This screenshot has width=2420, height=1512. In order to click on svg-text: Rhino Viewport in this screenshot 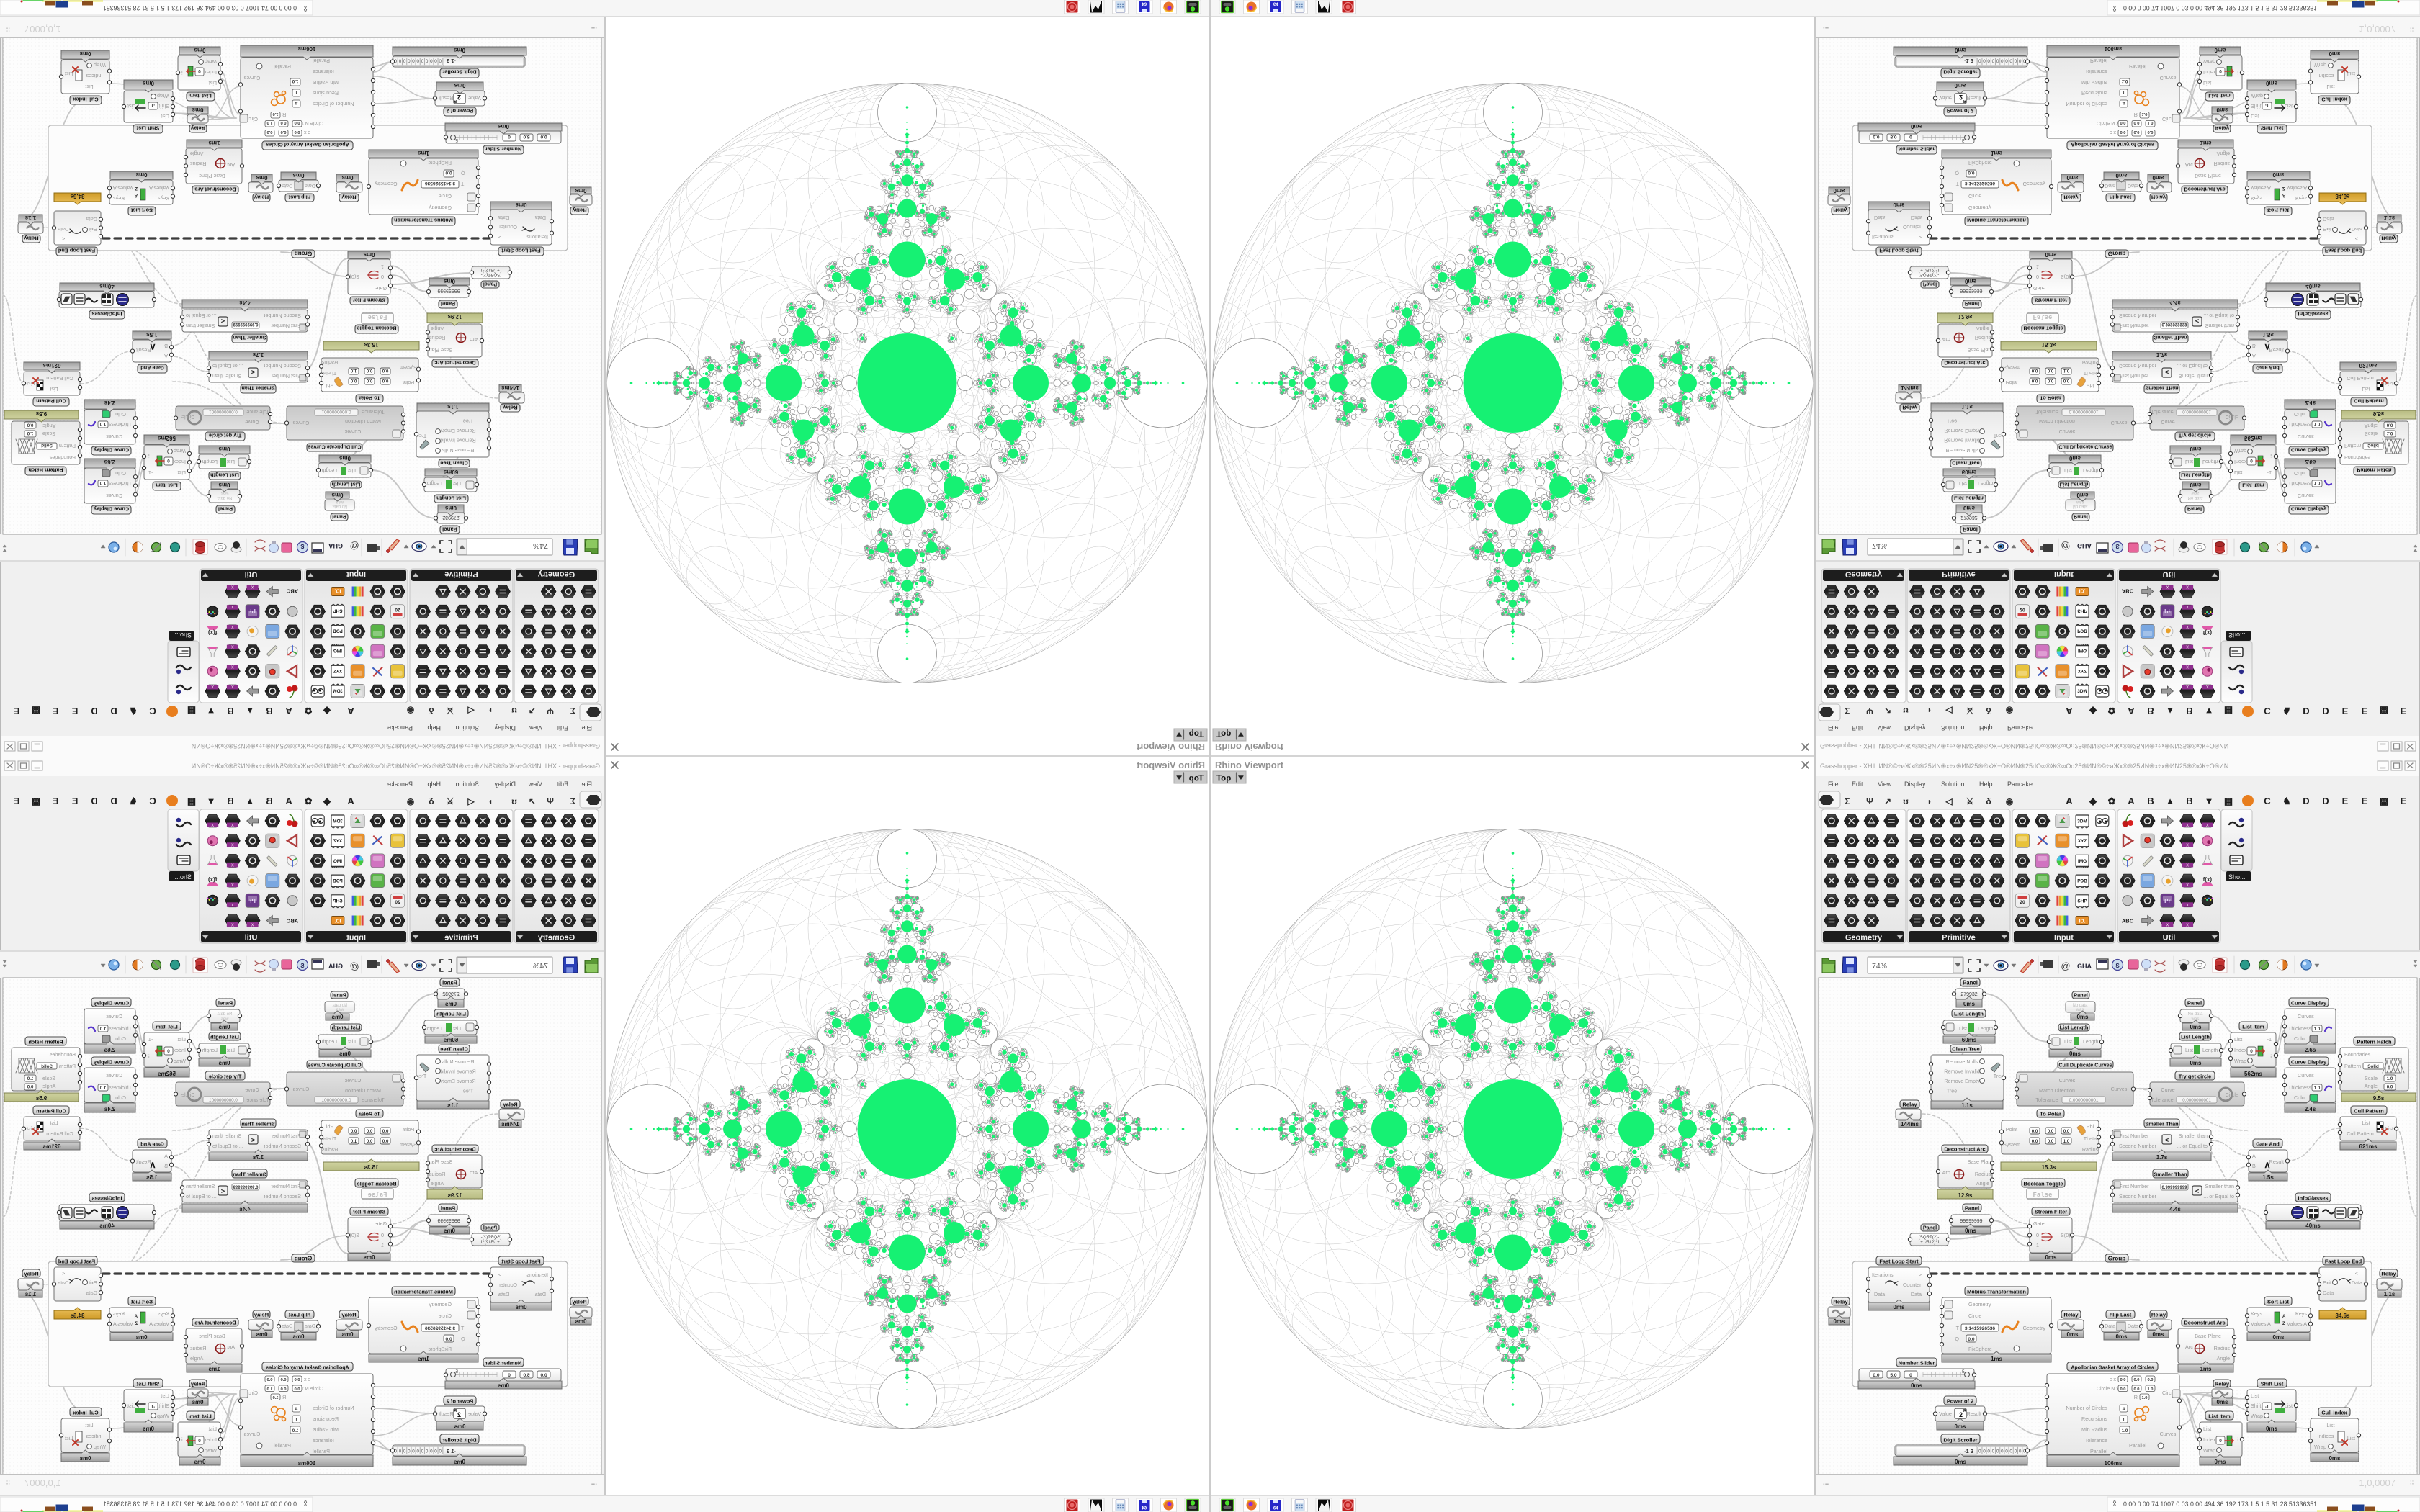, I will do `click(1249, 765)`.